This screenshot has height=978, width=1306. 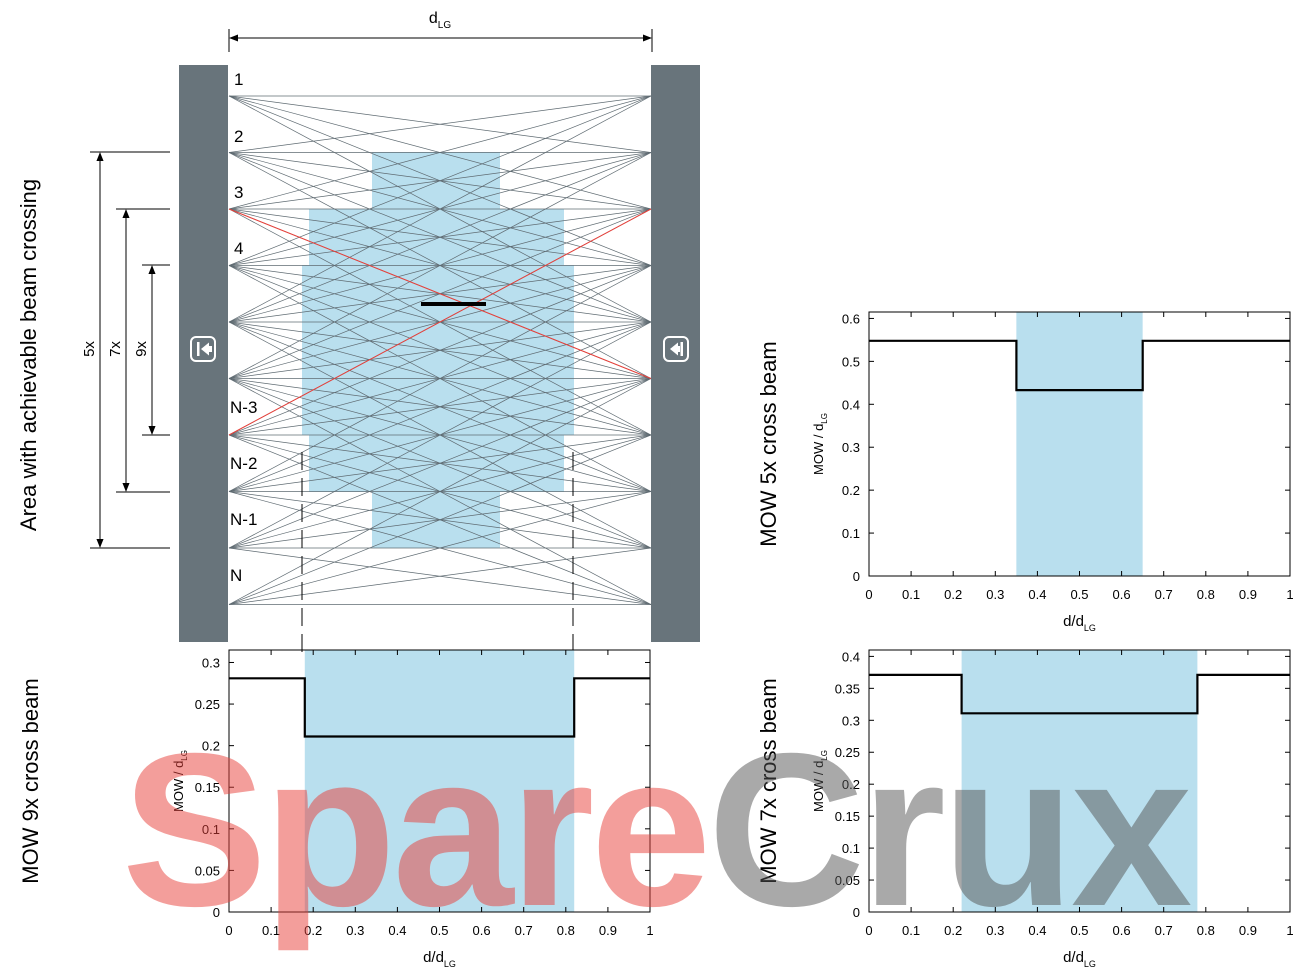 What do you see at coordinates (851, 656) in the screenshot?
I see `y-tick-label: 0.4` at bounding box center [851, 656].